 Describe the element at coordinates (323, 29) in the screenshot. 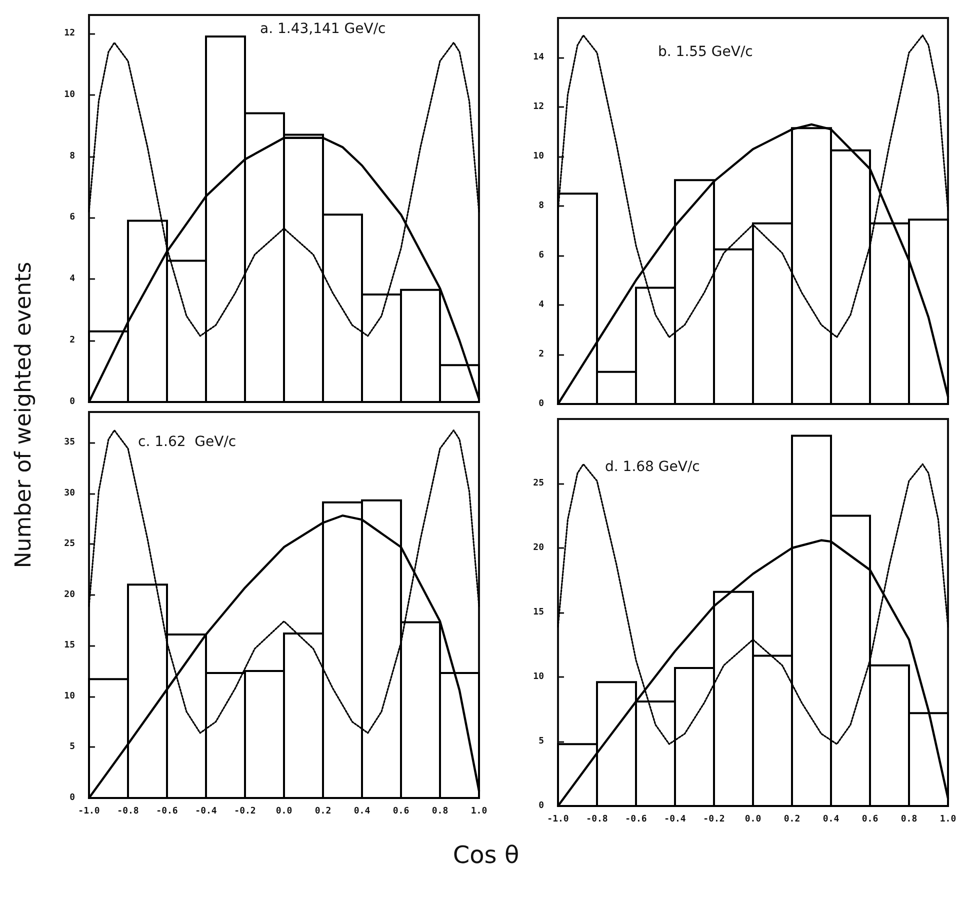

I see `chart-title: a. 1.43,141 GeV/c` at that location.